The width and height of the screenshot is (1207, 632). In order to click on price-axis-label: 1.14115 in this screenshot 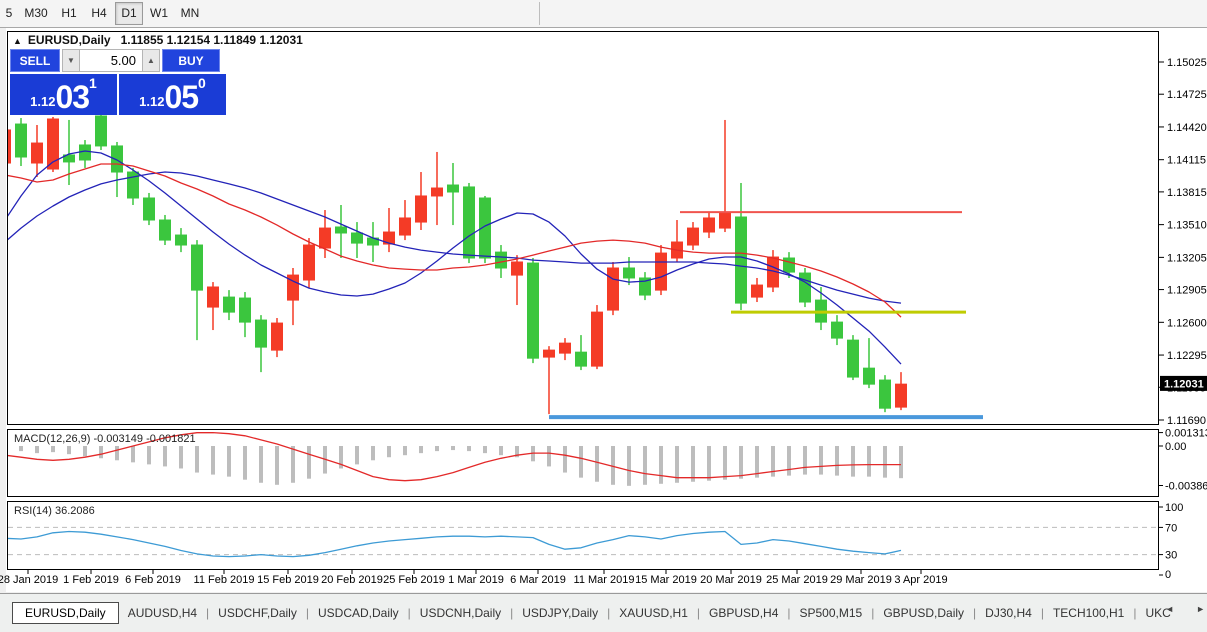, I will do `click(1186, 161)`.